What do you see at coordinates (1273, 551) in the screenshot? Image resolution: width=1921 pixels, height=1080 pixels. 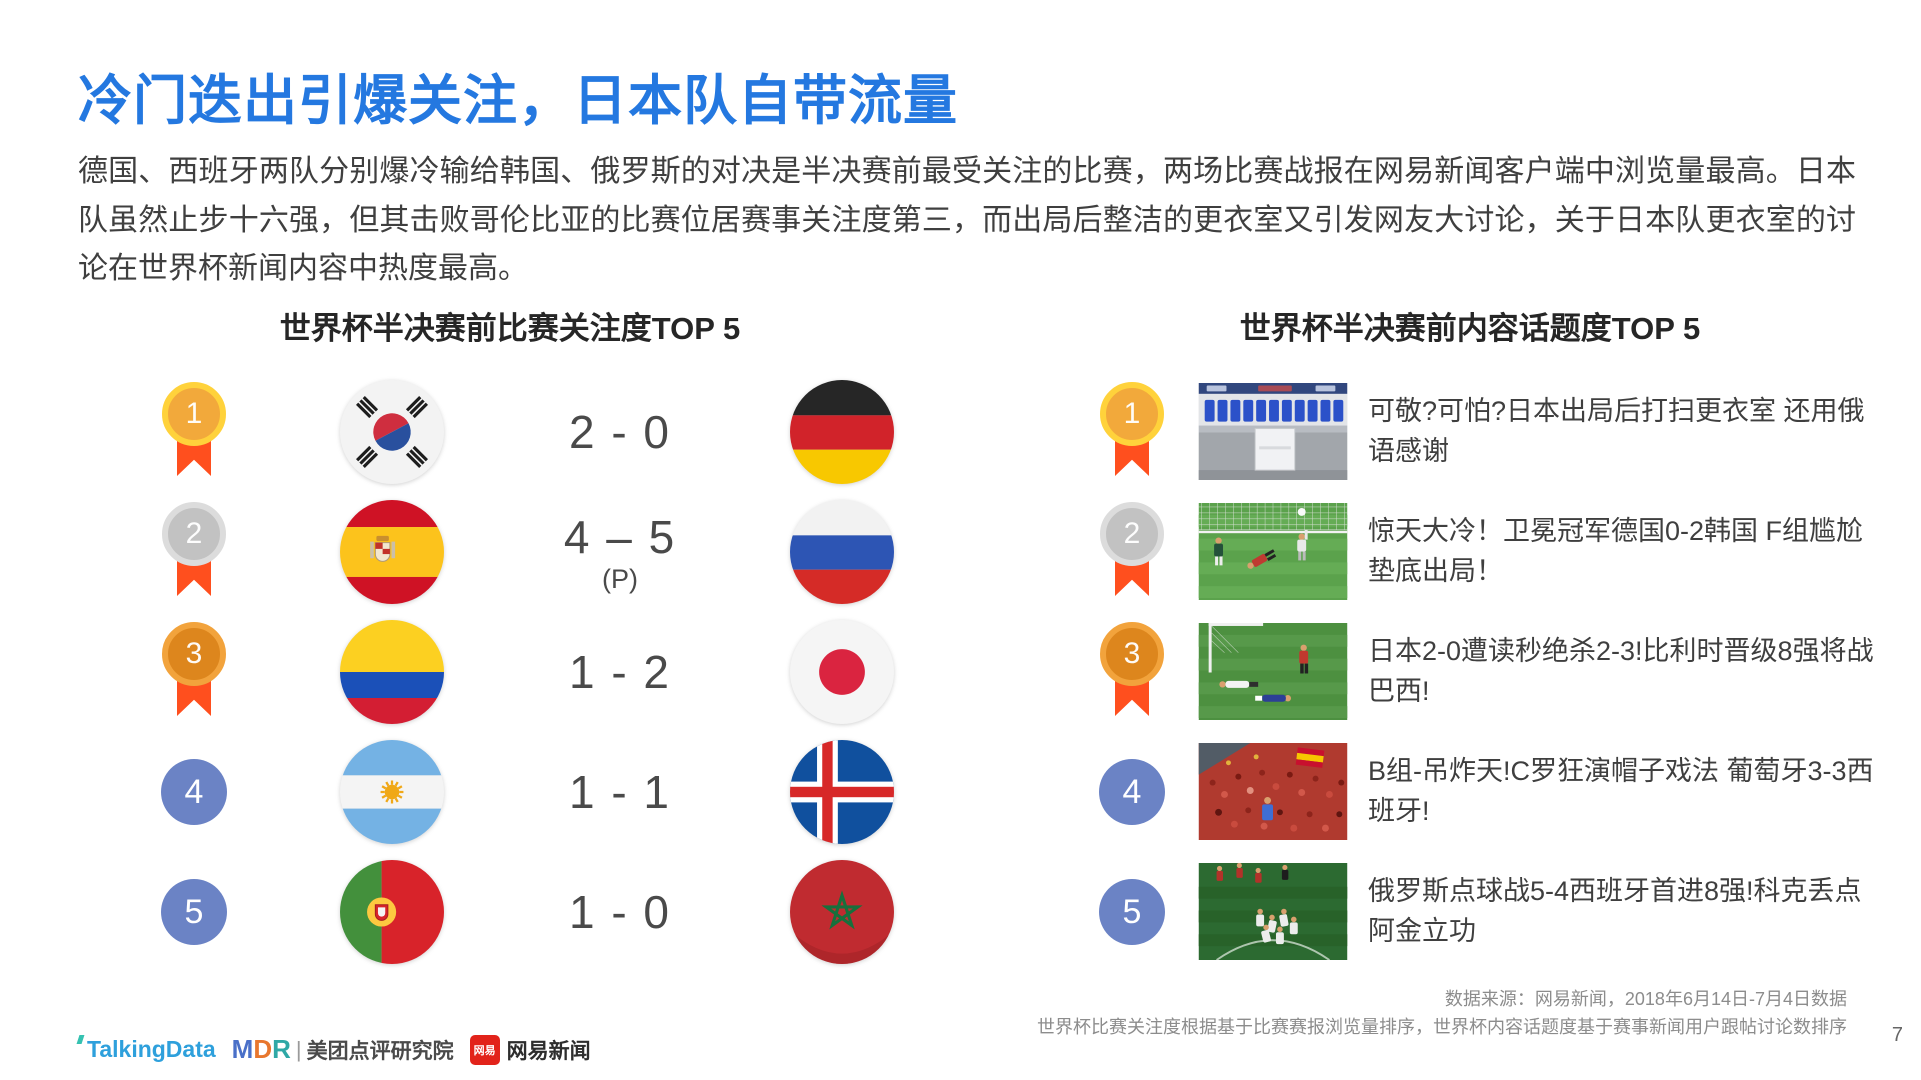 I see `germany-korea-goal-photo` at bounding box center [1273, 551].